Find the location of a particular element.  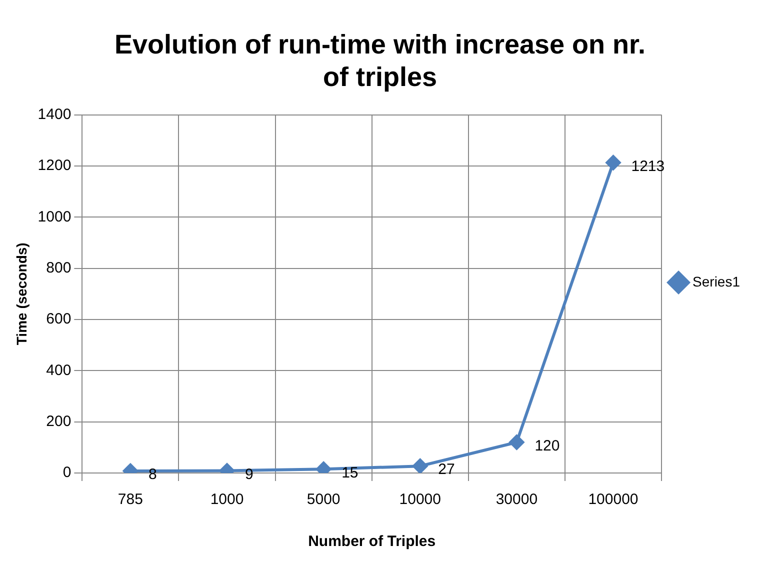

point is located at coordinates (613, 162).